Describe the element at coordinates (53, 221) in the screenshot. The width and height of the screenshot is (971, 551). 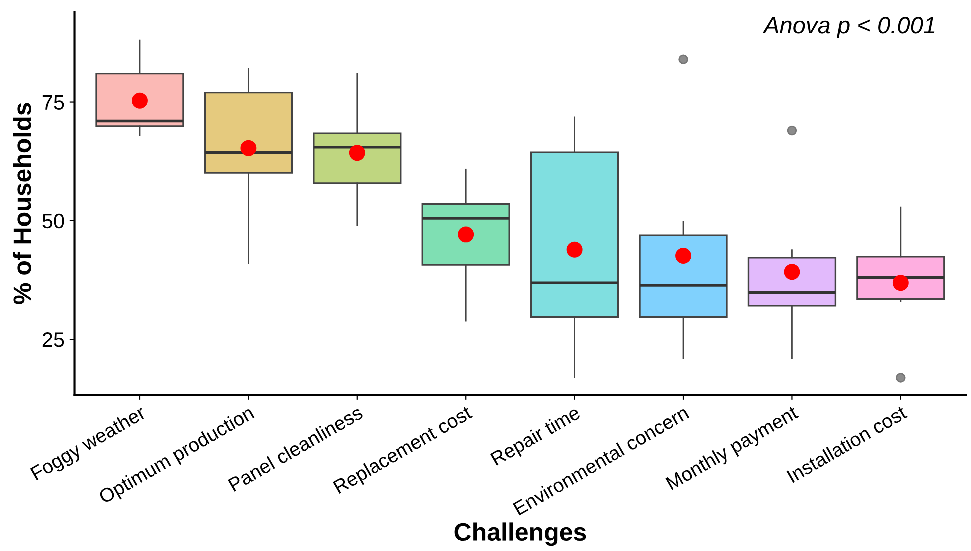
I see `y-tick-label: 50` at that location.